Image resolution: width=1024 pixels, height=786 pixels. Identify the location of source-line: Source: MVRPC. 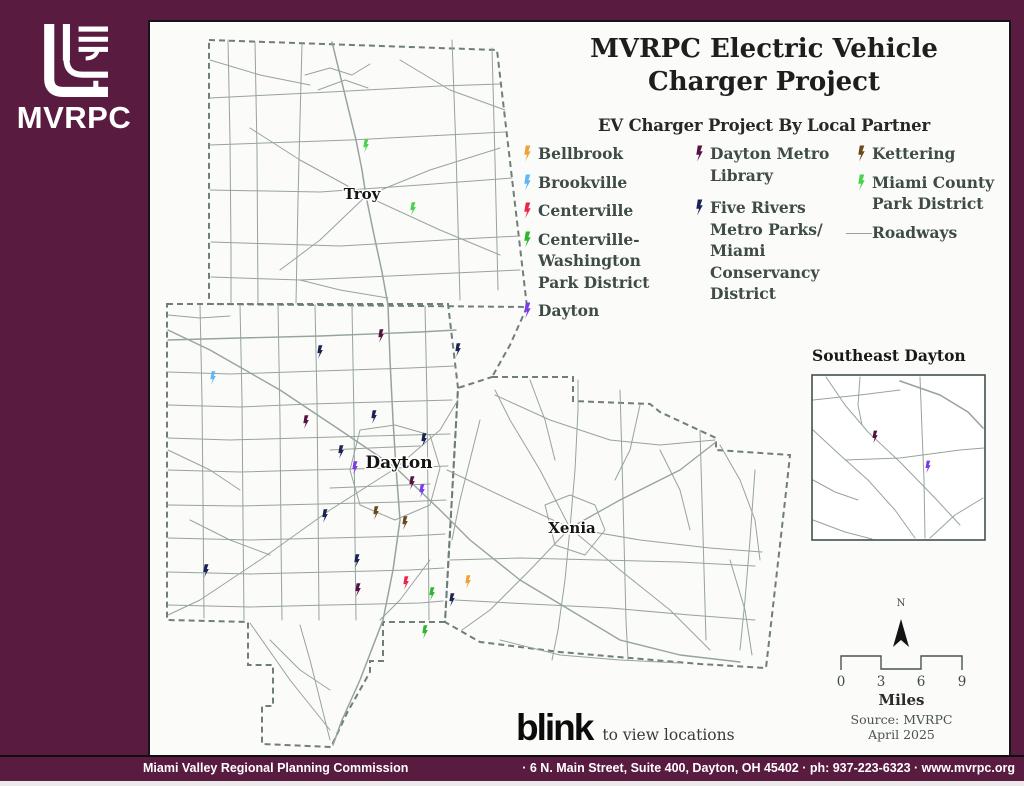
(901, 719).